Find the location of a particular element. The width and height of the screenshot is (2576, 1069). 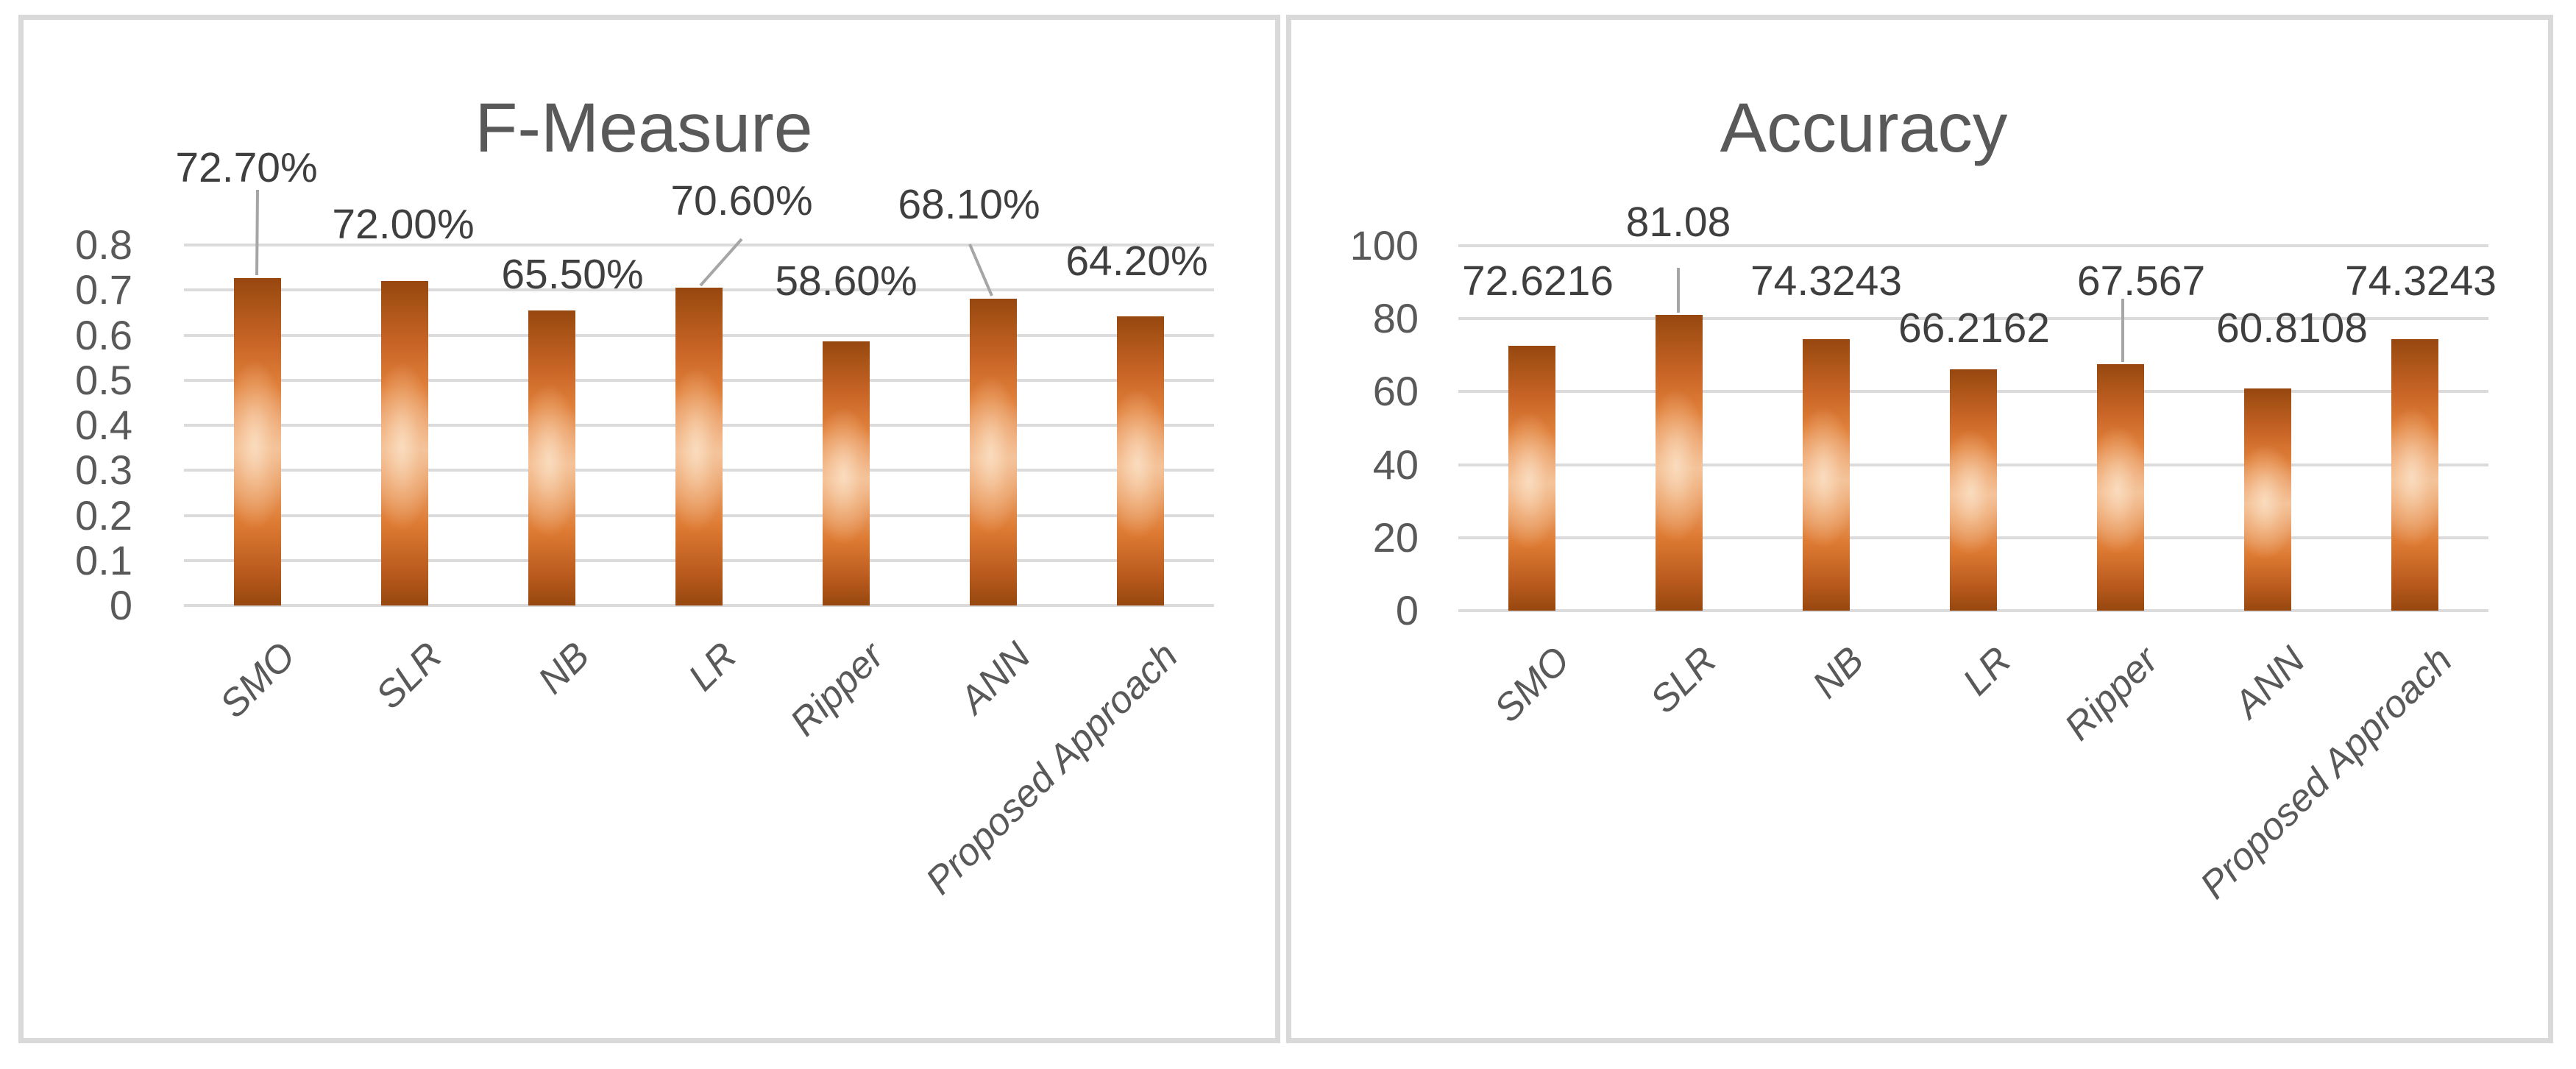

y-axis-tick-label: 0.5 is located at coordinates (103, 379).